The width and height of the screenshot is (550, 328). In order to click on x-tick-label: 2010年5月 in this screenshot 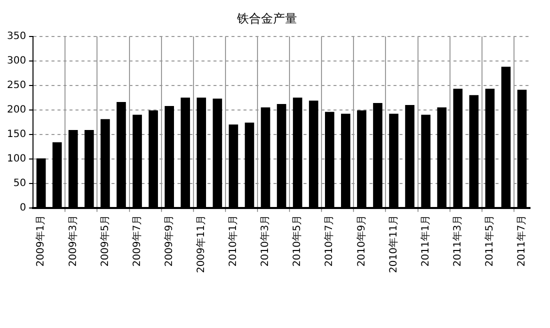, I will do `click(297, 240)`.